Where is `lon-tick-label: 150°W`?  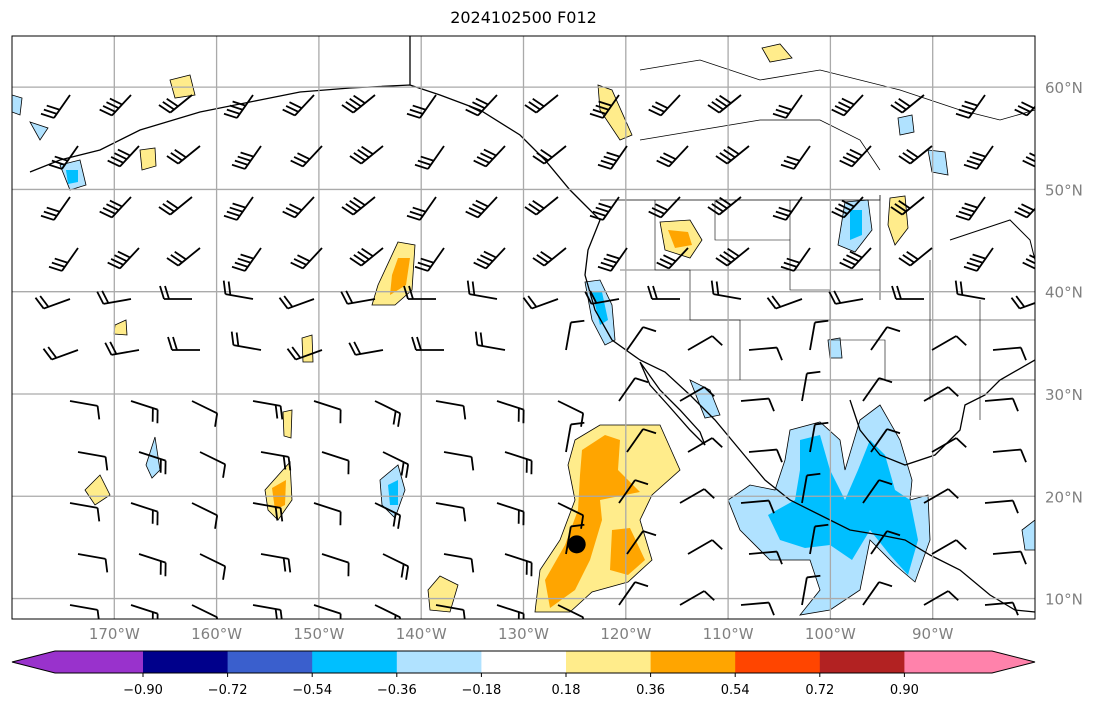
lon-tick-label: 150°W is located at coordinates (318, 634).